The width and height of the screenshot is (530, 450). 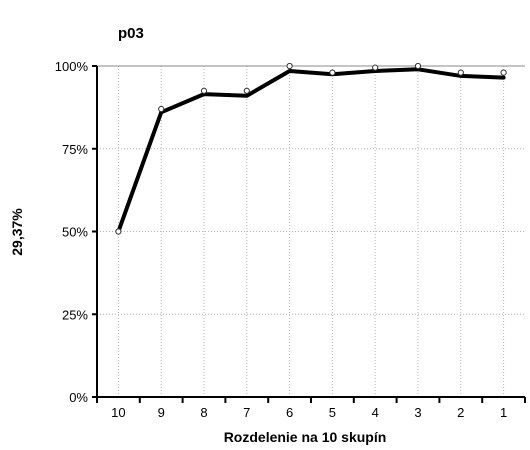 What do you see at coordinates (332, 412) in the screenshot?
I see `x-tick-label: 5` at bounding box center [332, 412].